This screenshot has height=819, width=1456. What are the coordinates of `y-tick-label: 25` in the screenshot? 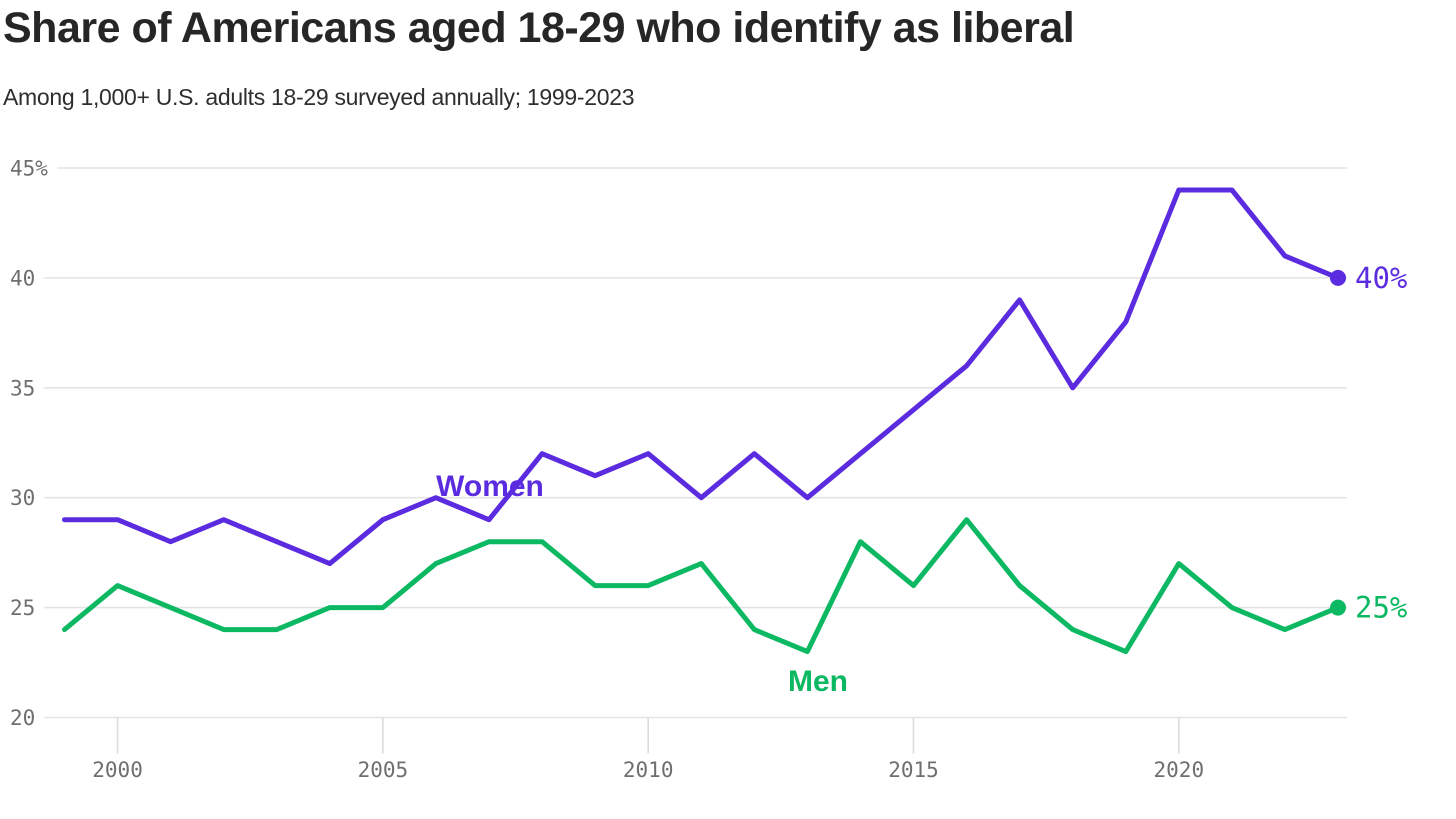 It's located at (22, 608).